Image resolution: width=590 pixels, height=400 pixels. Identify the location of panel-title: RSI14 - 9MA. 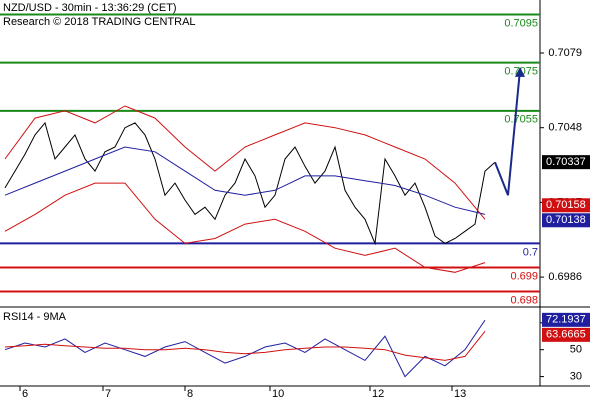
(35, 317).